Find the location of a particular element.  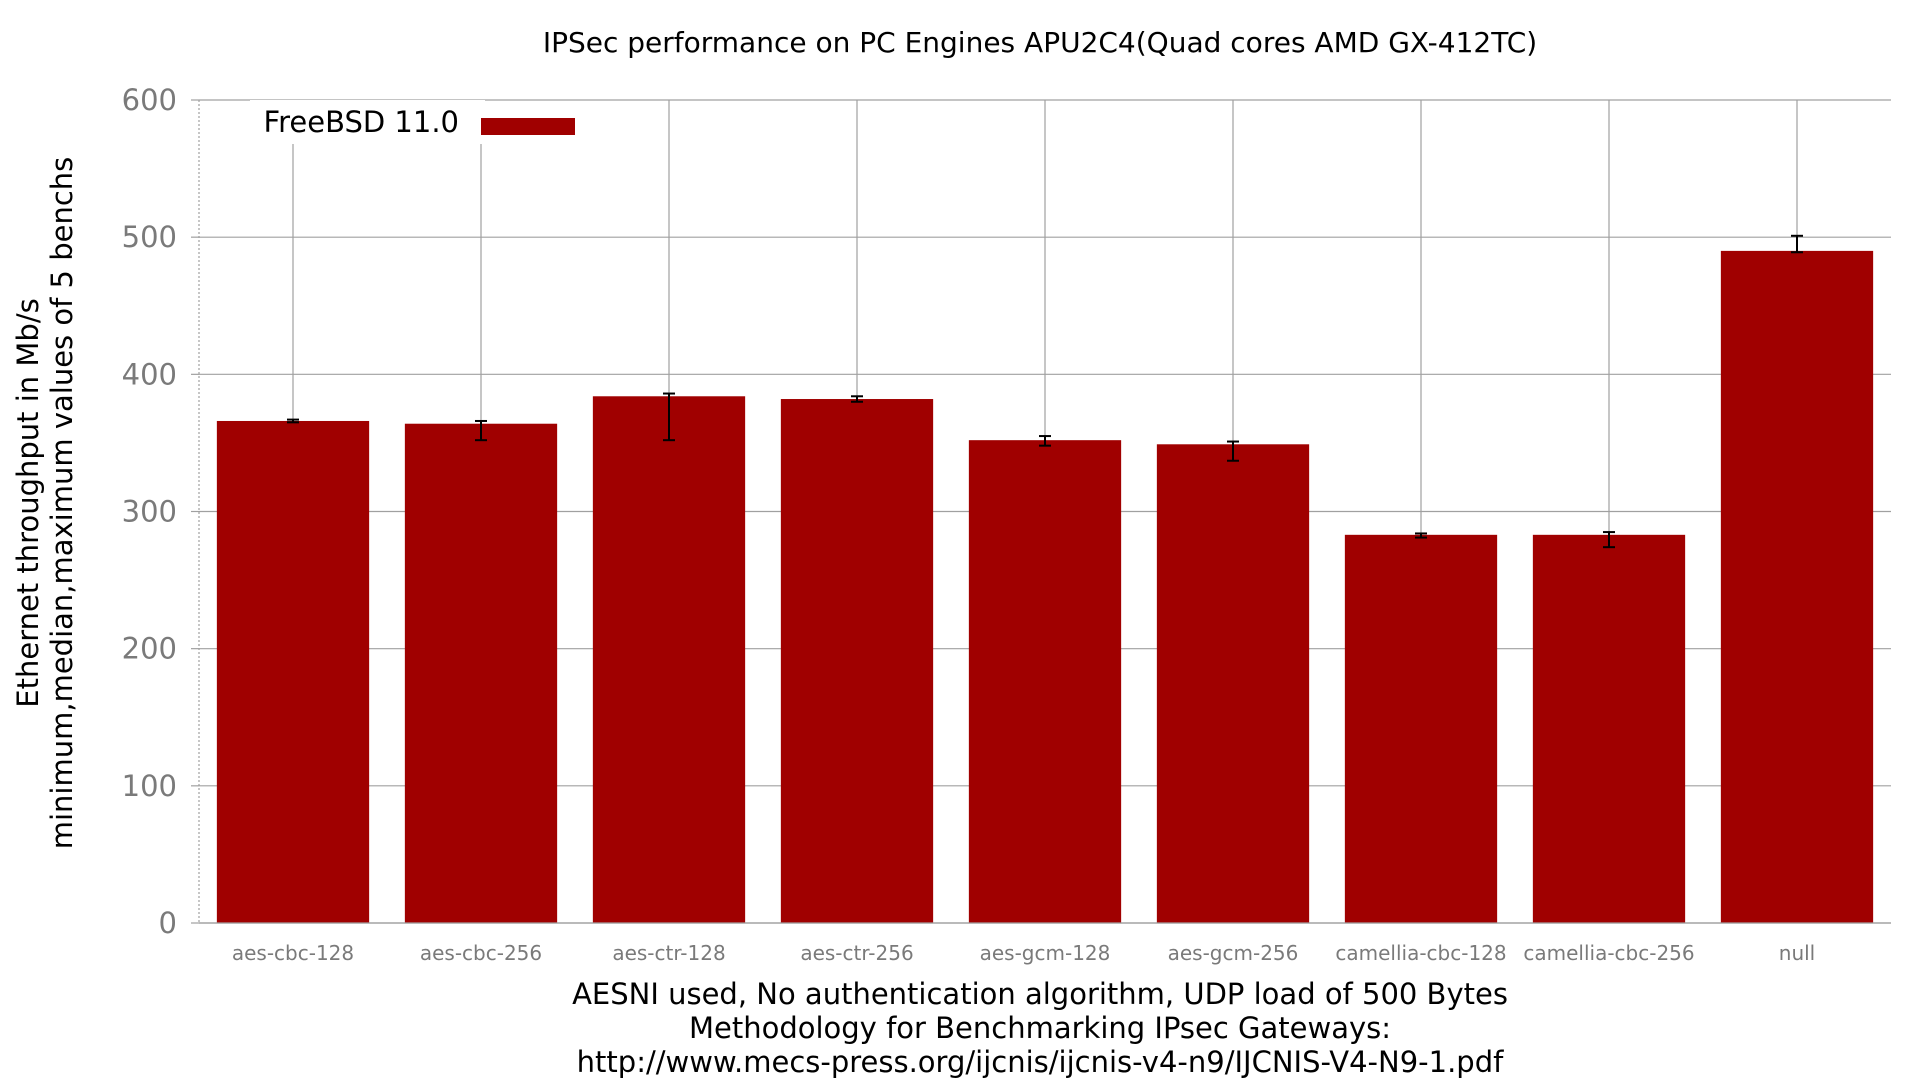

legend-label: FreeBSD 11.0 is located at coordinates (361, 122).